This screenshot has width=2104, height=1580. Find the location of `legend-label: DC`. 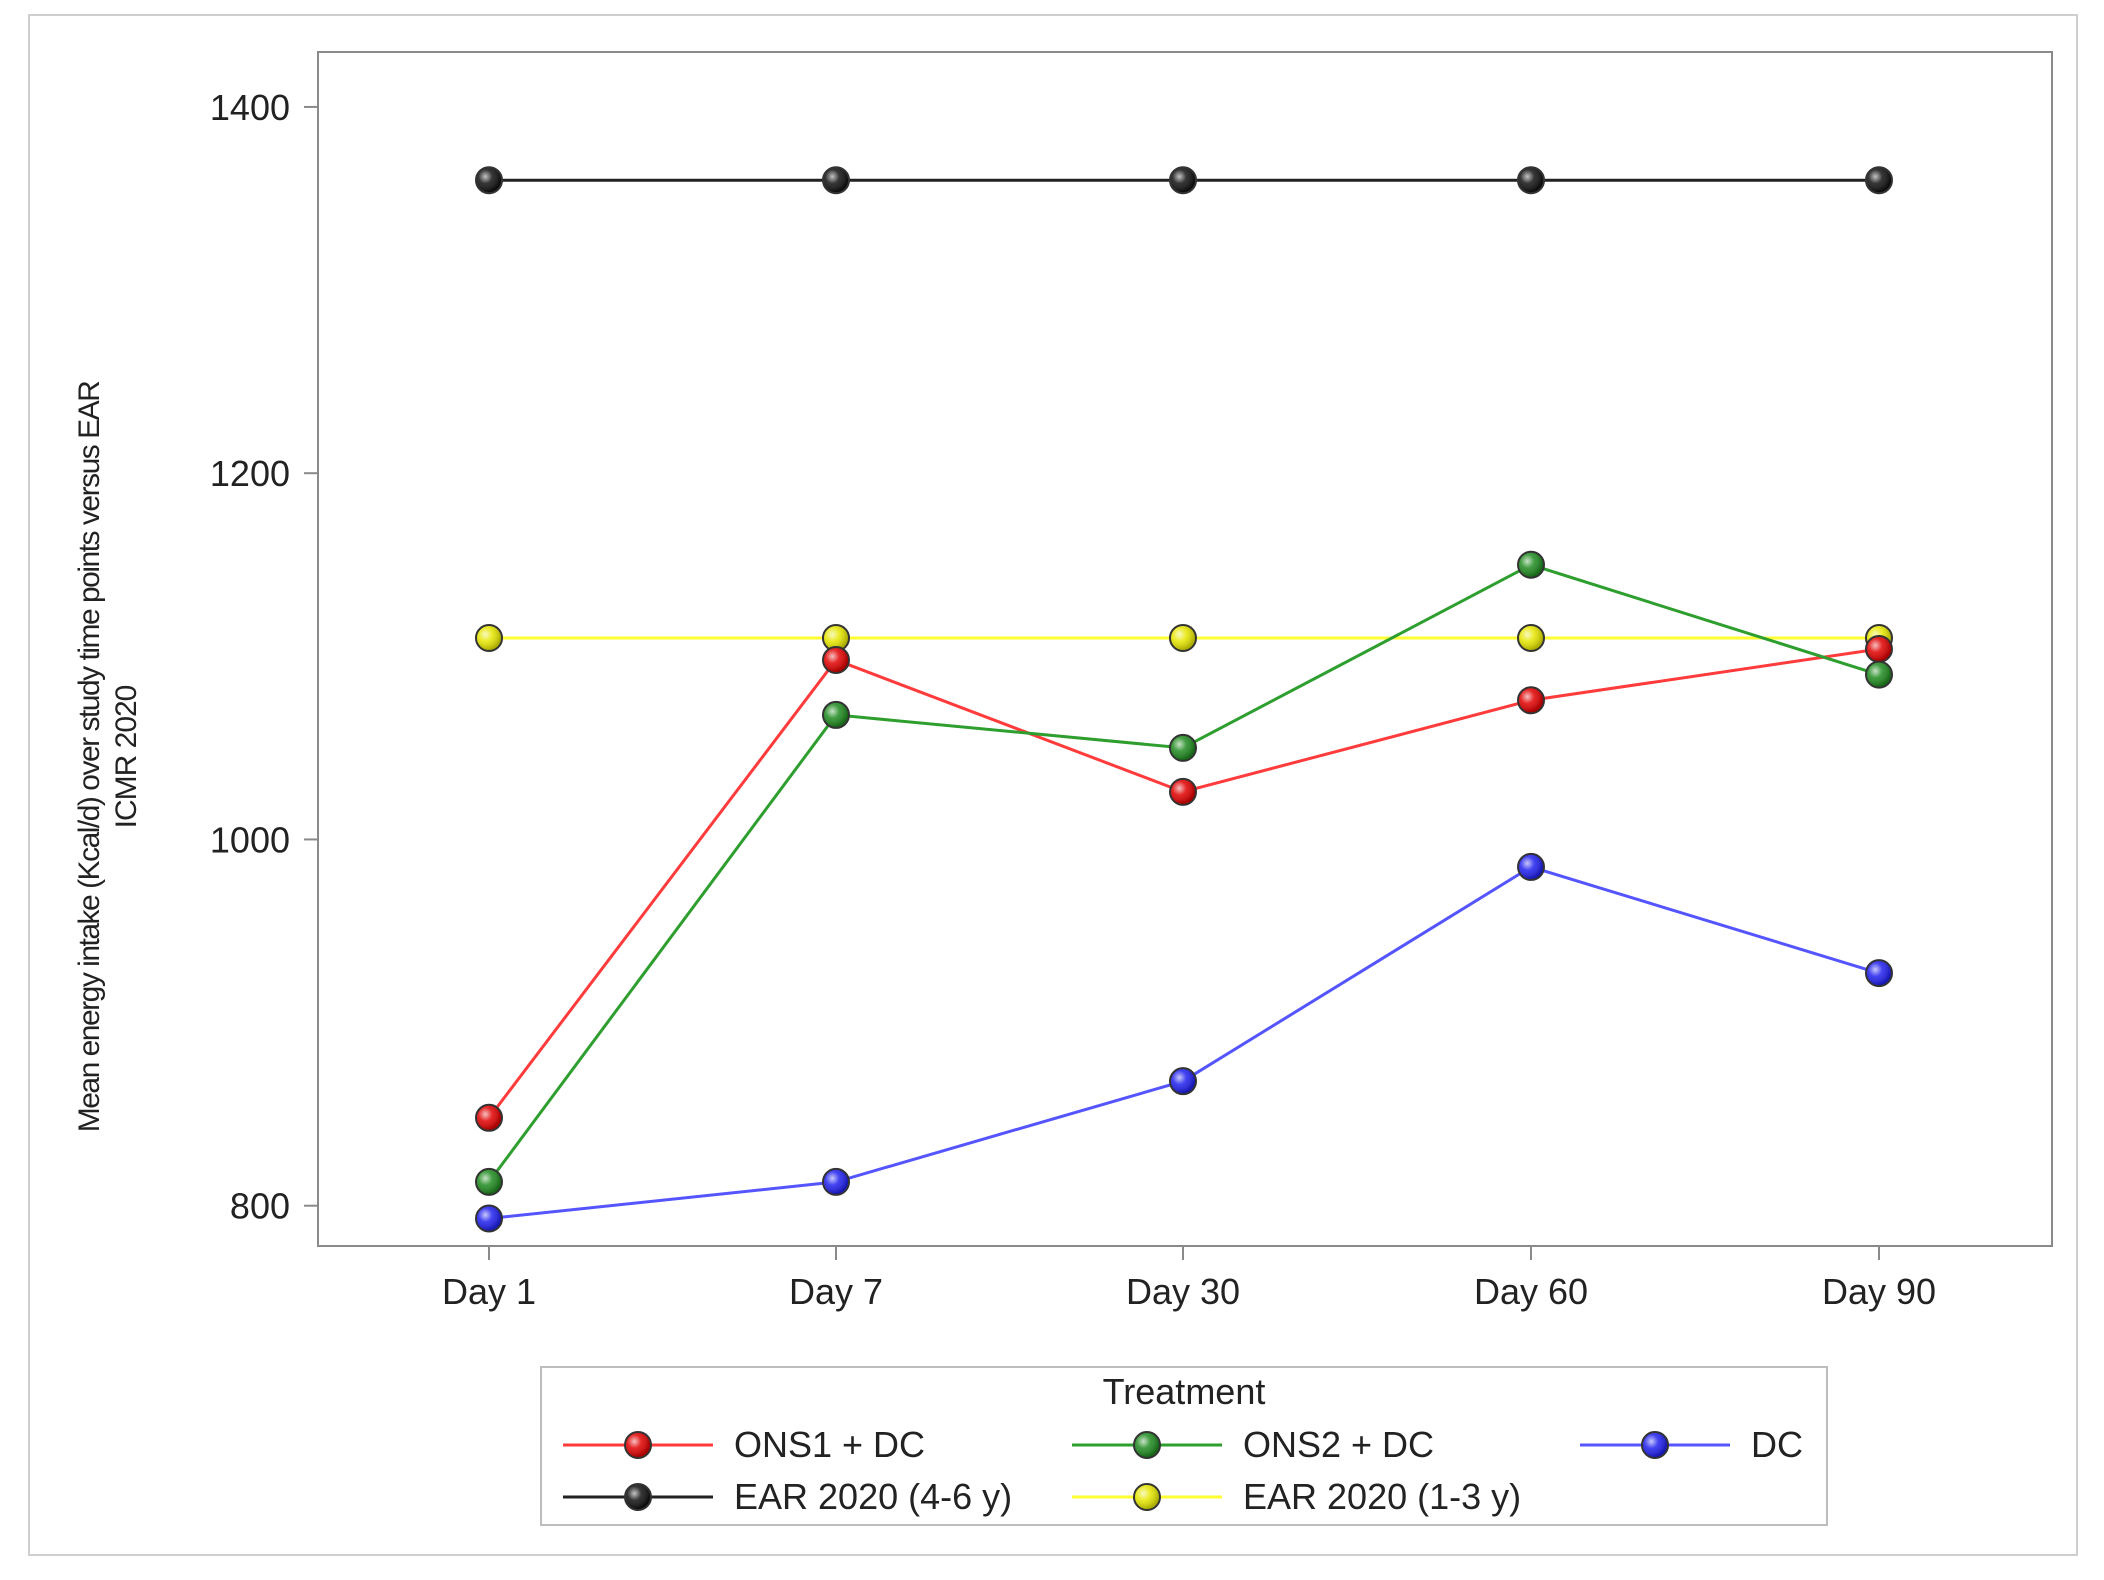

legend-label: DC is located at coordinates (1777, 1444).